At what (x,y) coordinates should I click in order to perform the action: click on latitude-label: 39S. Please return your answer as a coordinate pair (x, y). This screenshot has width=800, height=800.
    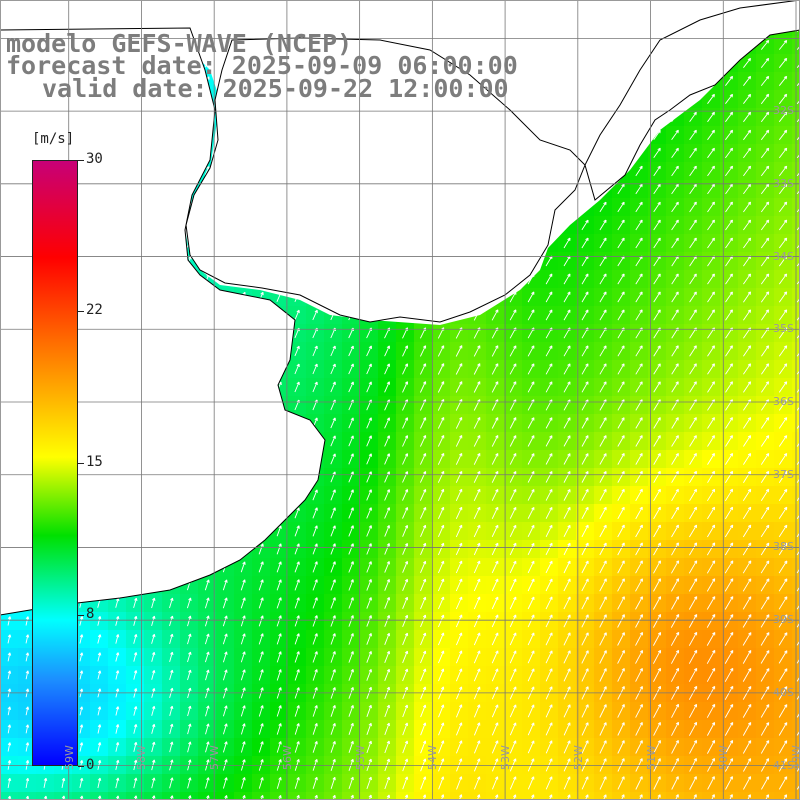
    Looking at the image, I should click on (783, 620).